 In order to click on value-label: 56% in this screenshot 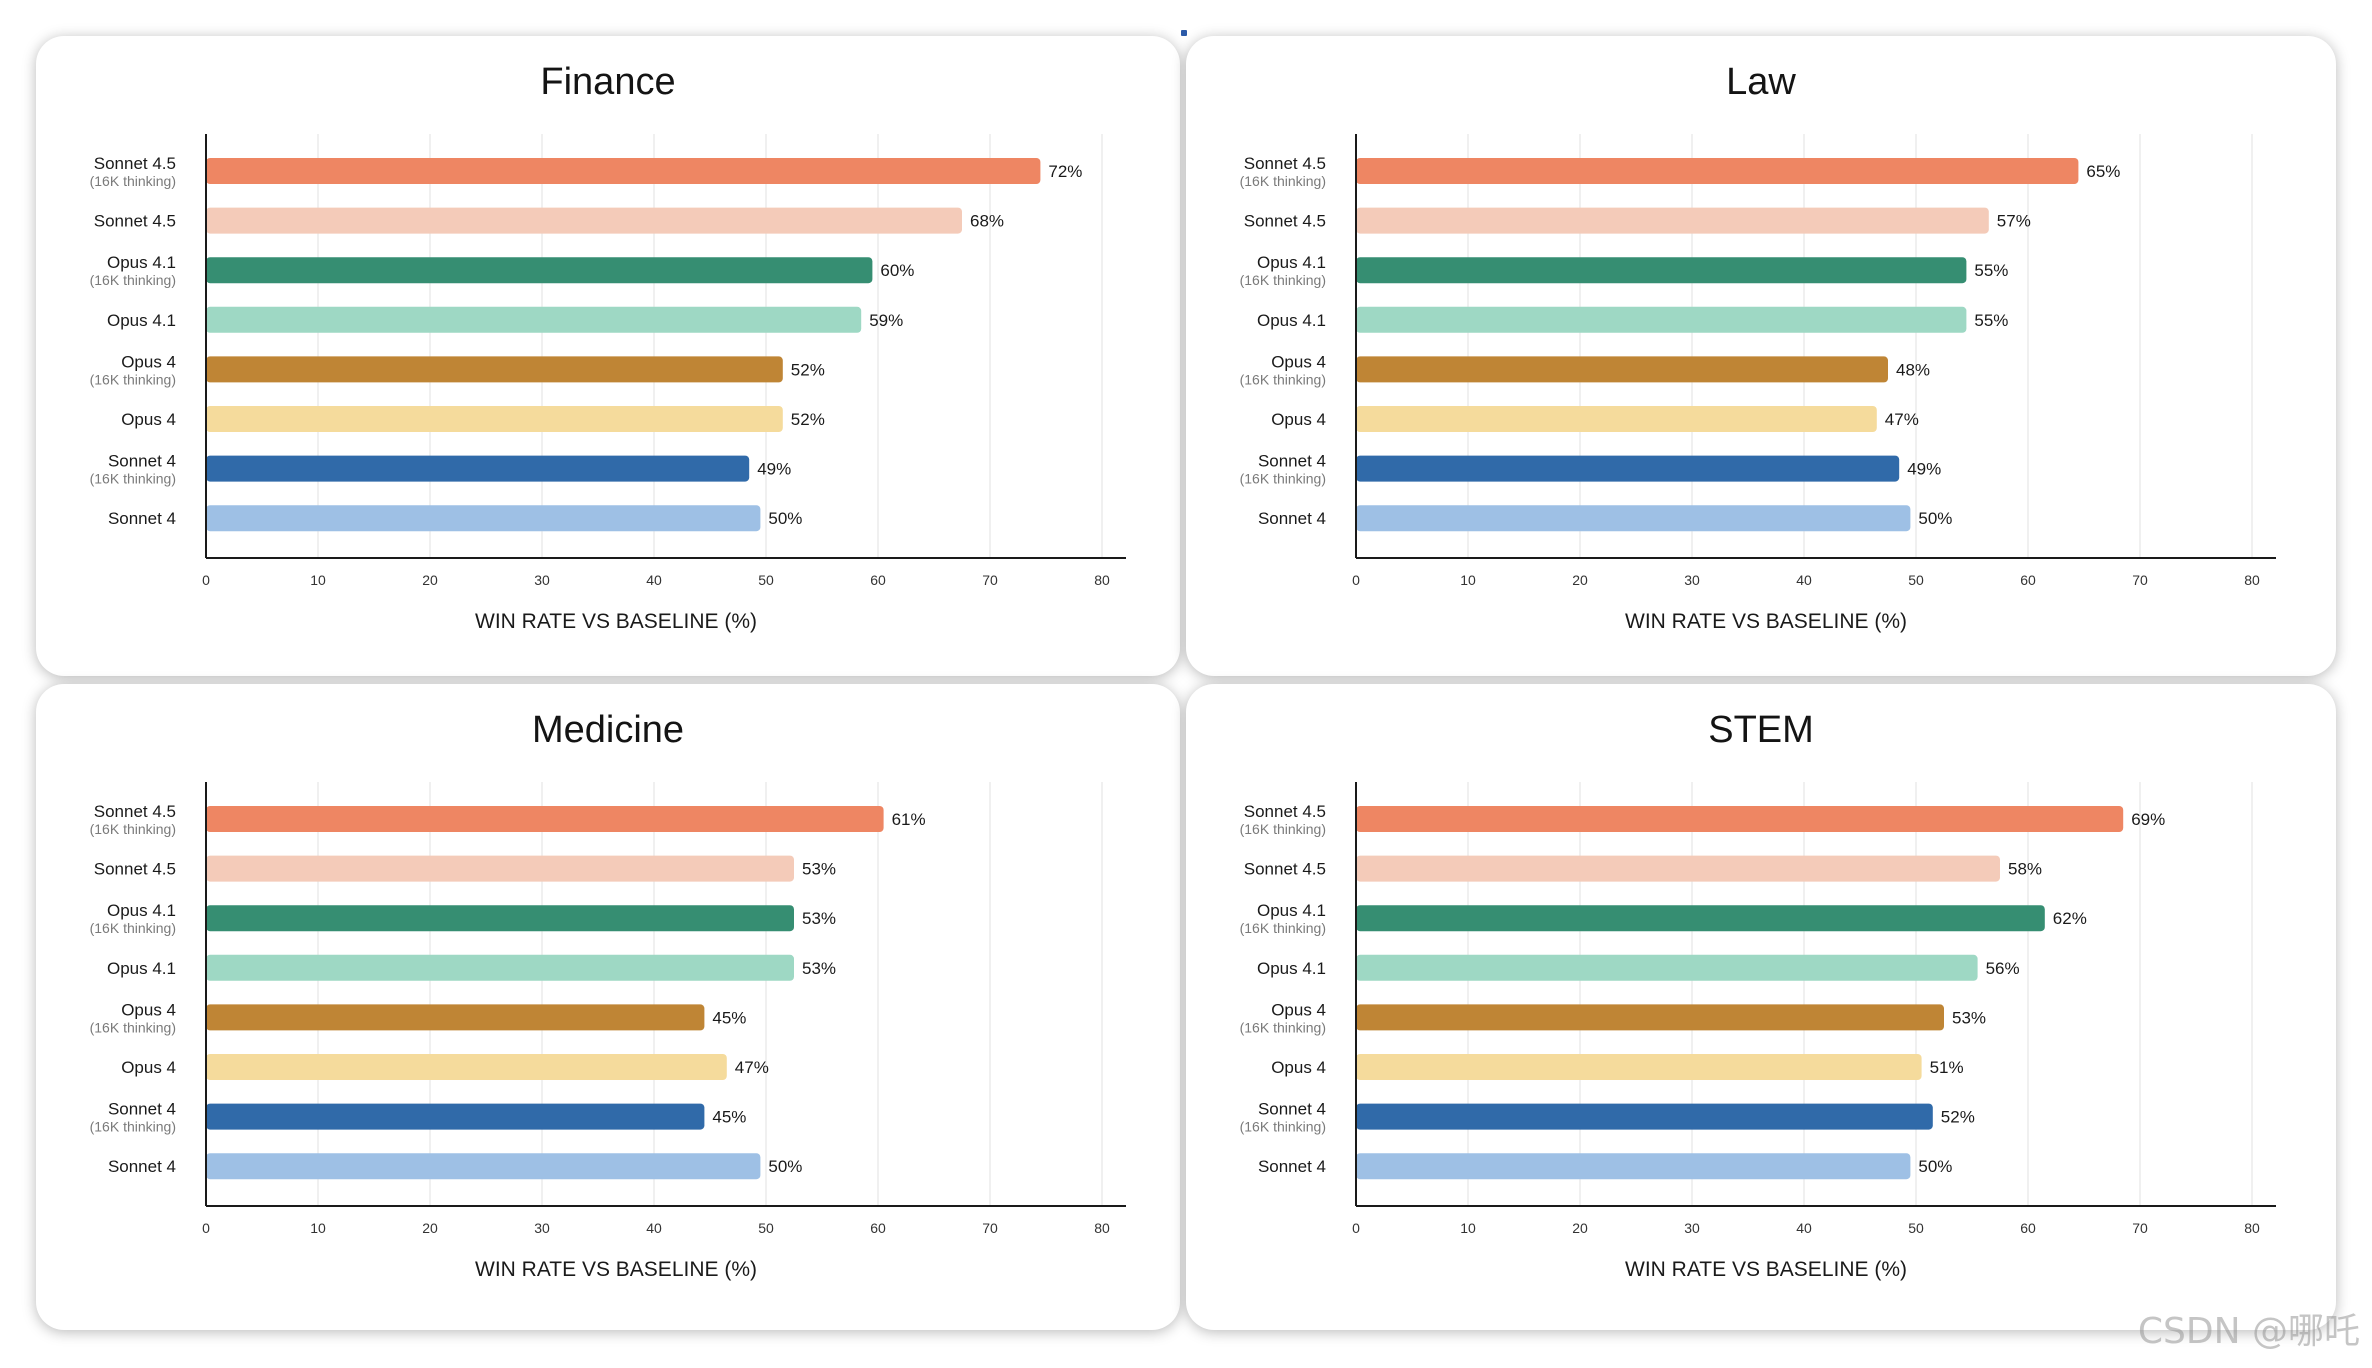, I will do `click(2003, 968)`.